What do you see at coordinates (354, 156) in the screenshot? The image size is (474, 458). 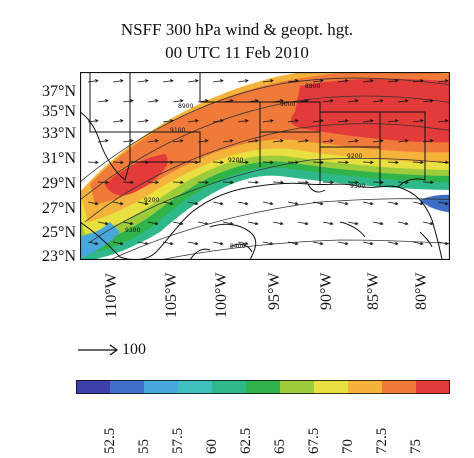 I see `contour-label-9200-east: 9200` at bounding box center [354, 156].